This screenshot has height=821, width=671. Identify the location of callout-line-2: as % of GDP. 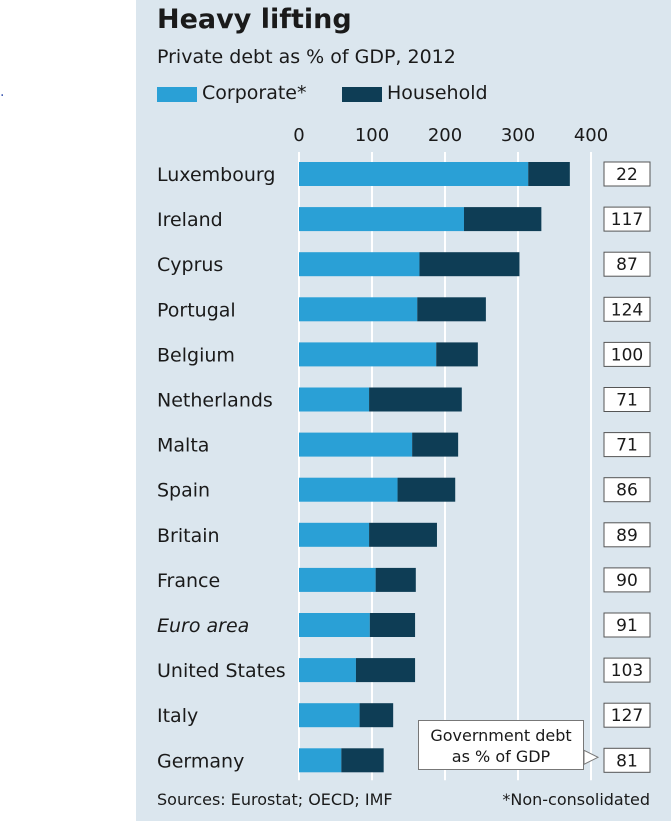
(501, 756).